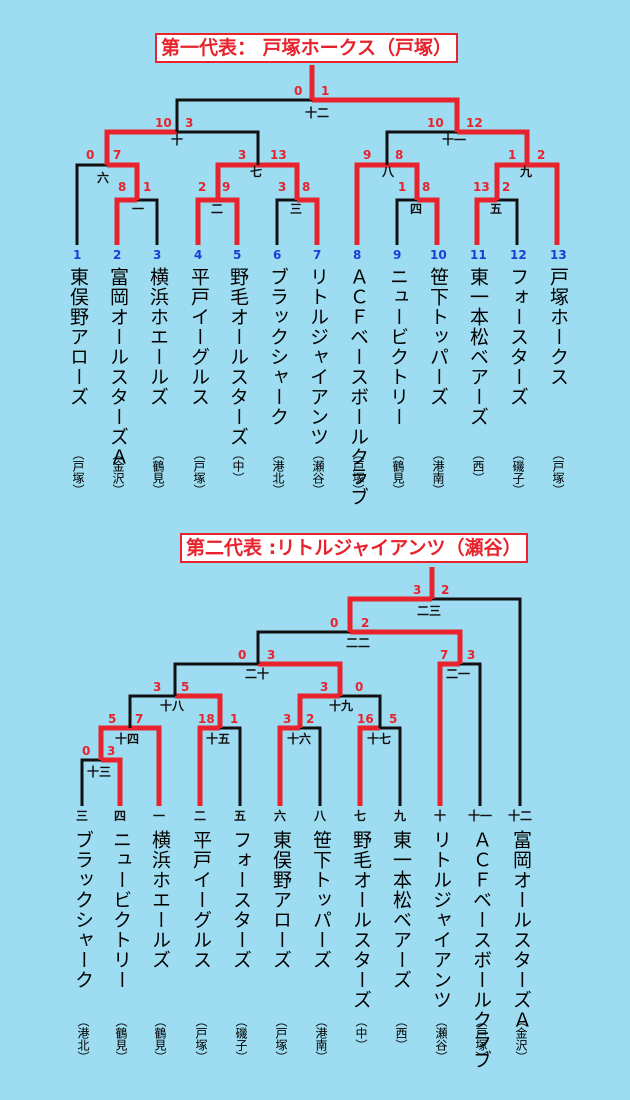 Image resolution: width=630 pixels, height=1100 pixels. Describe the element at coordinates (317, 113) in the screenshot. I see `b1-game-number: 十二` at that location.